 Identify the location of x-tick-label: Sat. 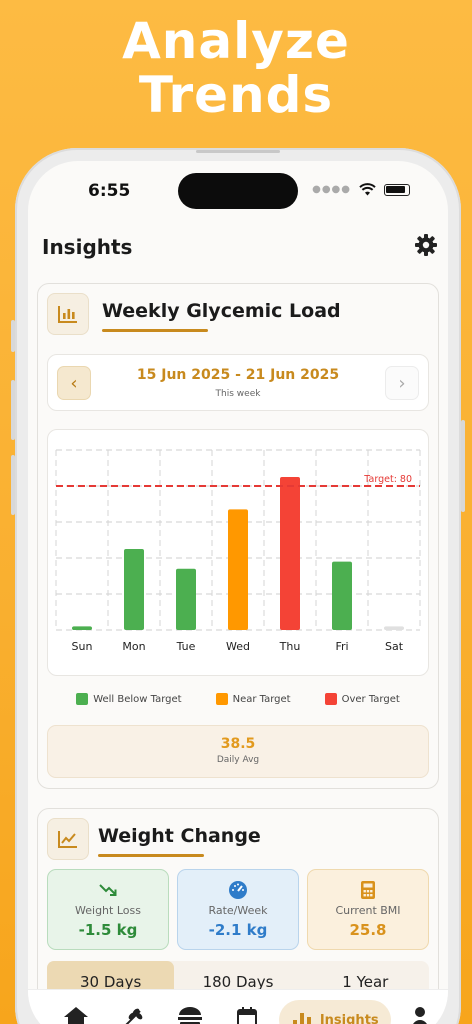
(394, 646).